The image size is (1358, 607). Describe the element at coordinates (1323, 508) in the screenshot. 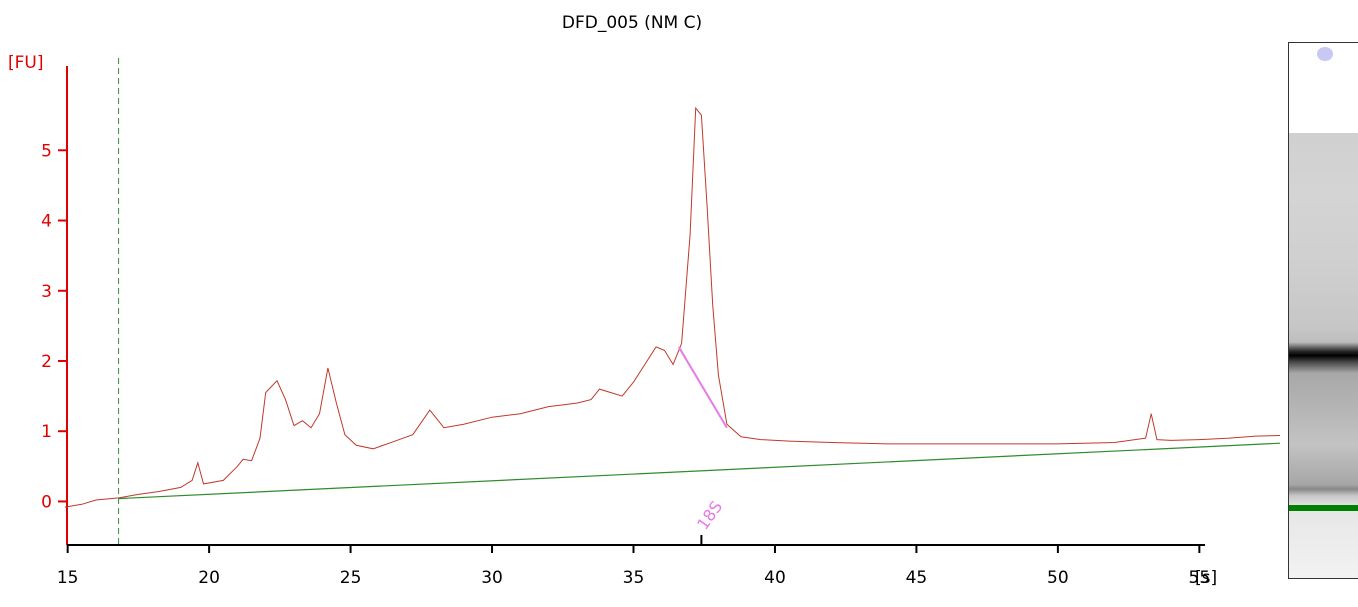

I see `gel-band-lower-marker` at that location.